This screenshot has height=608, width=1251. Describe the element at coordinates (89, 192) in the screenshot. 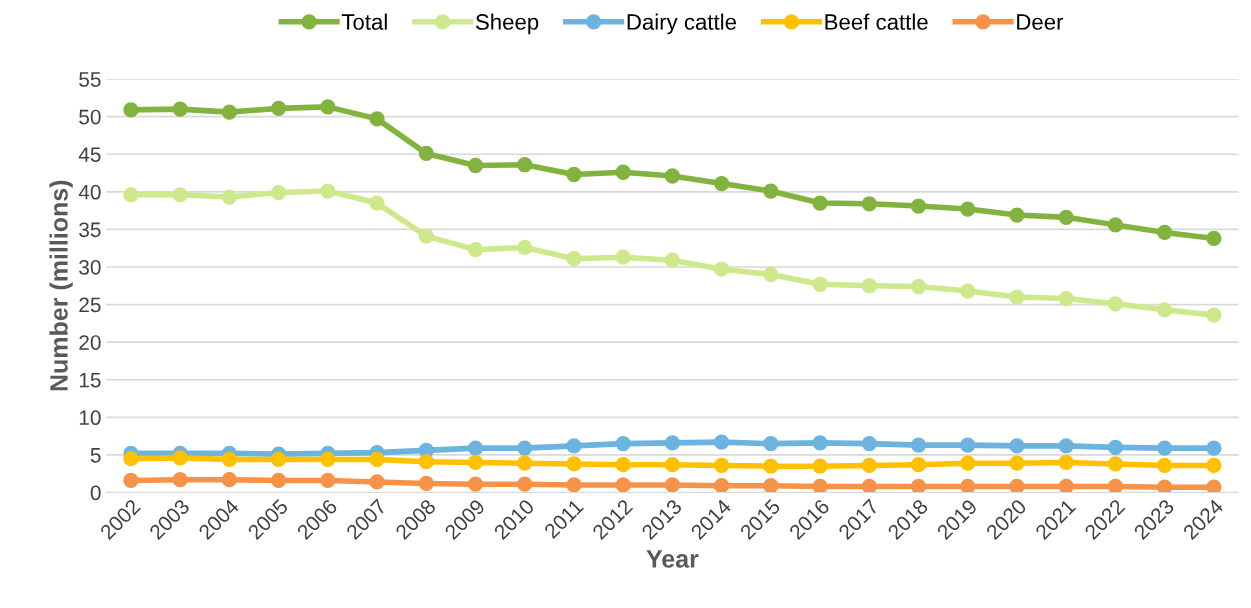

I see `y-tick-label: 40` at that location.